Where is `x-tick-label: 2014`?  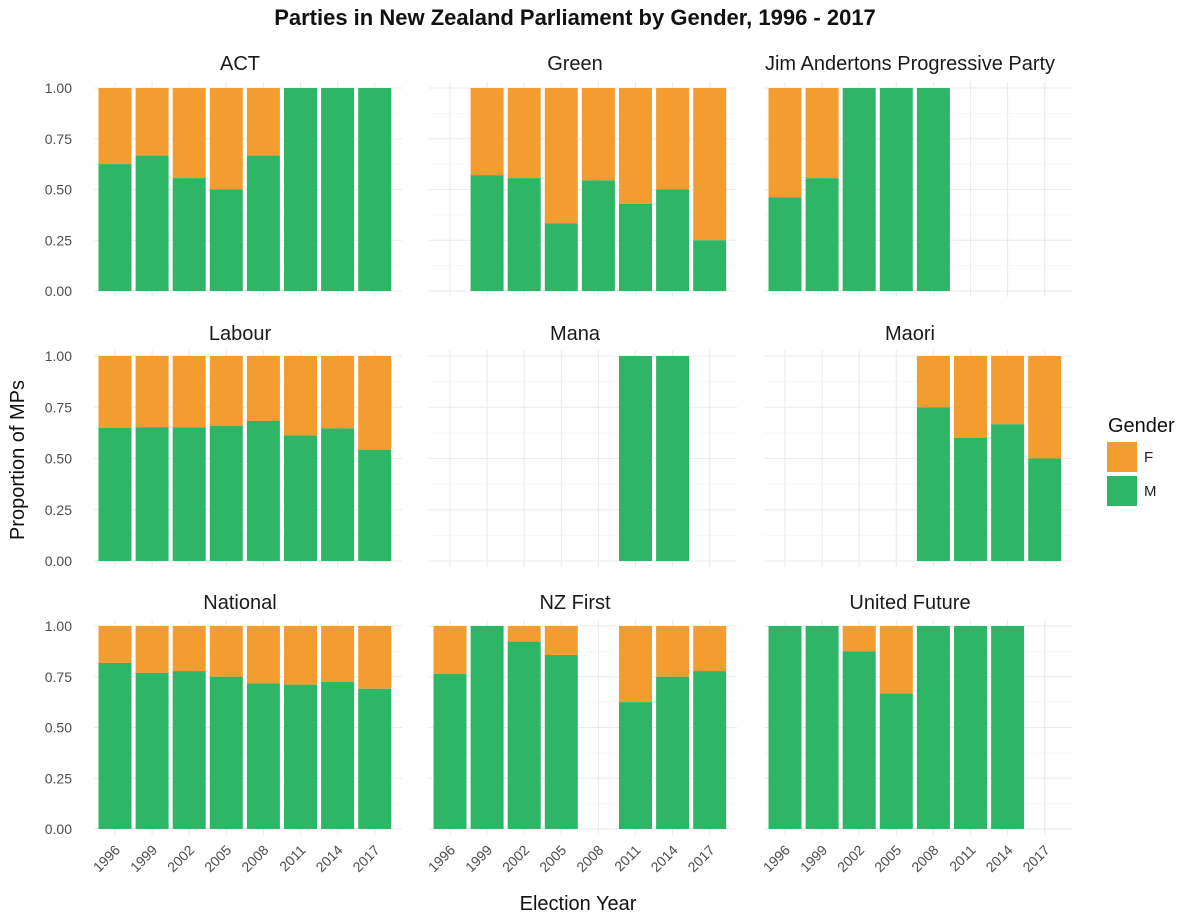
x-tick-label: 2014 is located at coordinates (998, 858).